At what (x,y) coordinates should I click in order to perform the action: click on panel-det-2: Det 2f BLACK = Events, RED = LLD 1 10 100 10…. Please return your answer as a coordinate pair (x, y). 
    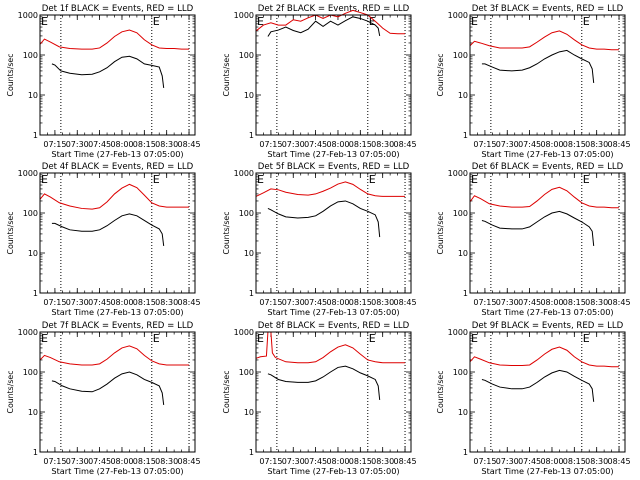
    Looking at the image, I should click on (319, 81).